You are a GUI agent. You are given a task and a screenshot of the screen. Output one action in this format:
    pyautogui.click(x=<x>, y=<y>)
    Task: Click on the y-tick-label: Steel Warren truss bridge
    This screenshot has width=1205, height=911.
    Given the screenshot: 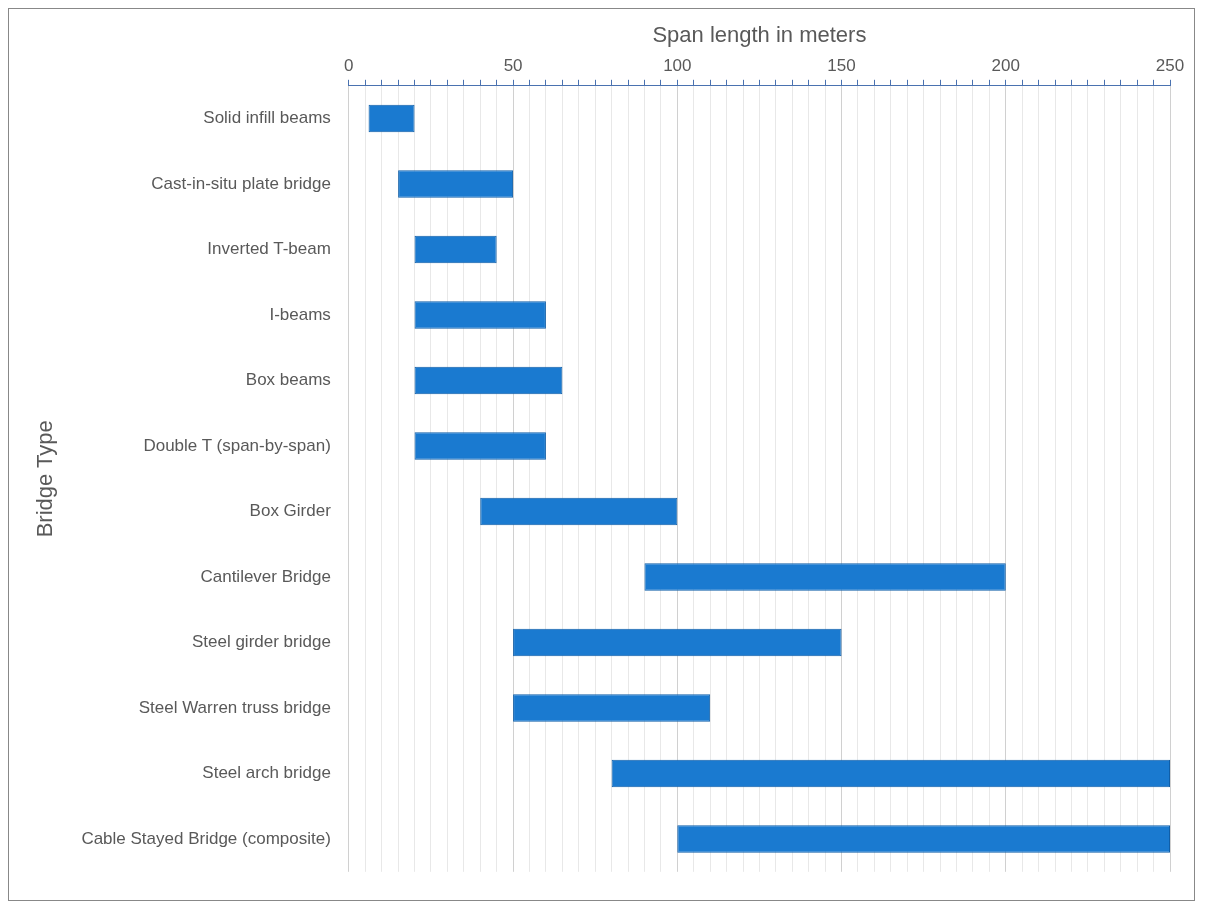 What is the action you would take?
    pyautogui.click(x=234, y=707)
    